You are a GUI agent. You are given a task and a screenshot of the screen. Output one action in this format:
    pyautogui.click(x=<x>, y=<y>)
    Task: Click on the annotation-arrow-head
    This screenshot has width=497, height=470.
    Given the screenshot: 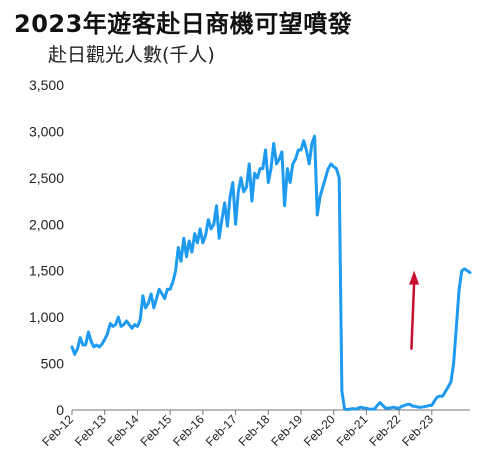 What is the action you would take?
    pyautogui.click(x=414, y=277)
    